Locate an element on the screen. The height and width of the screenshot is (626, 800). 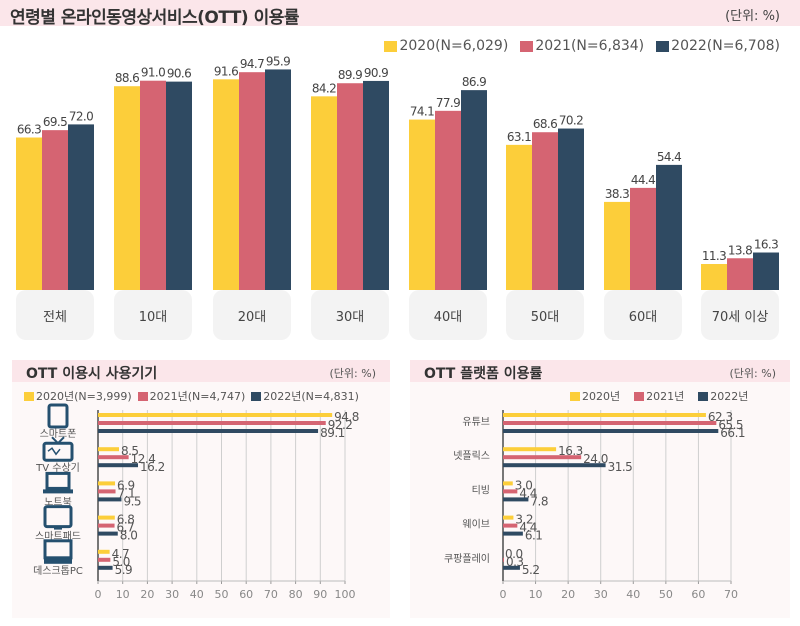
data-label: 91.6 is located at coordinates (226, 71).